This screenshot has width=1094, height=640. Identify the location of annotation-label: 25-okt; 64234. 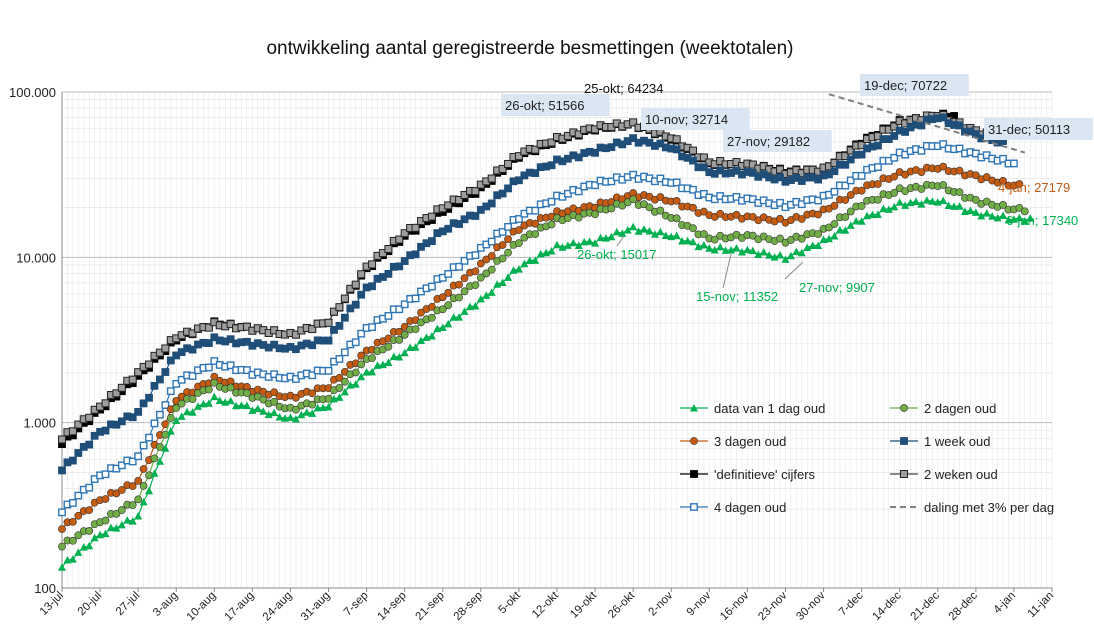
(624, 88).